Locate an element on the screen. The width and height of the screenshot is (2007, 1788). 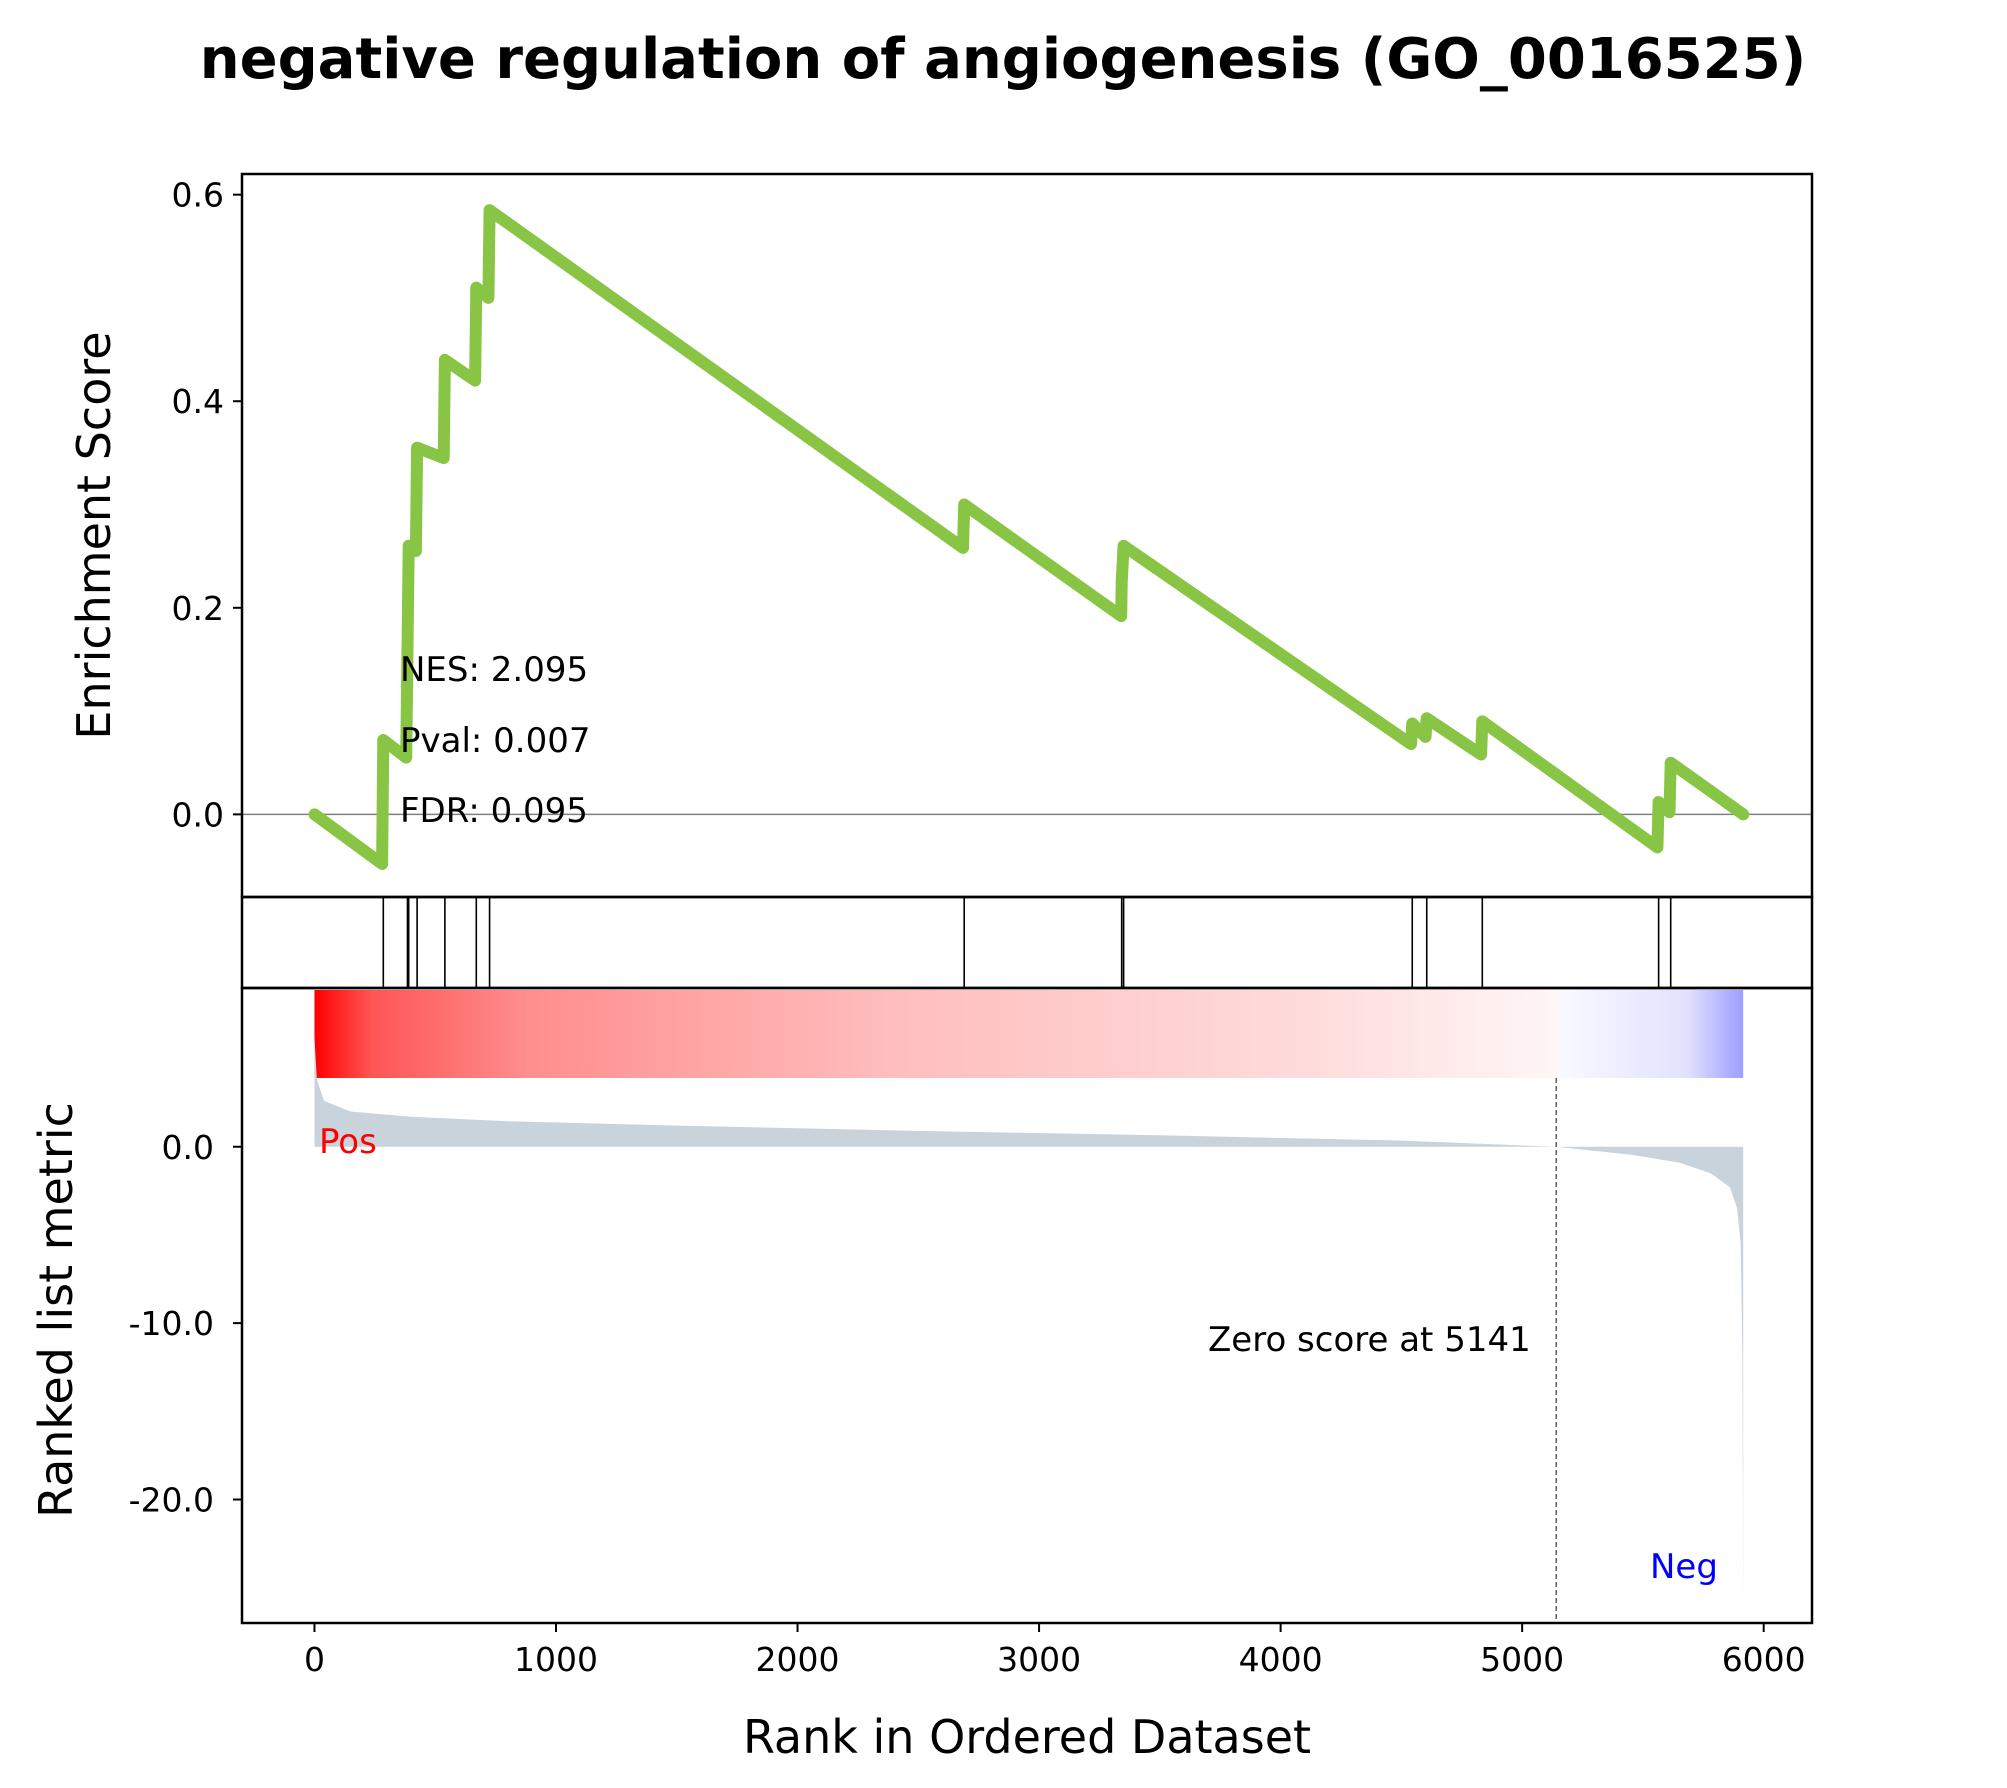
metric-y-tick-label: 0.0 is located at coordinates (188, 1147).